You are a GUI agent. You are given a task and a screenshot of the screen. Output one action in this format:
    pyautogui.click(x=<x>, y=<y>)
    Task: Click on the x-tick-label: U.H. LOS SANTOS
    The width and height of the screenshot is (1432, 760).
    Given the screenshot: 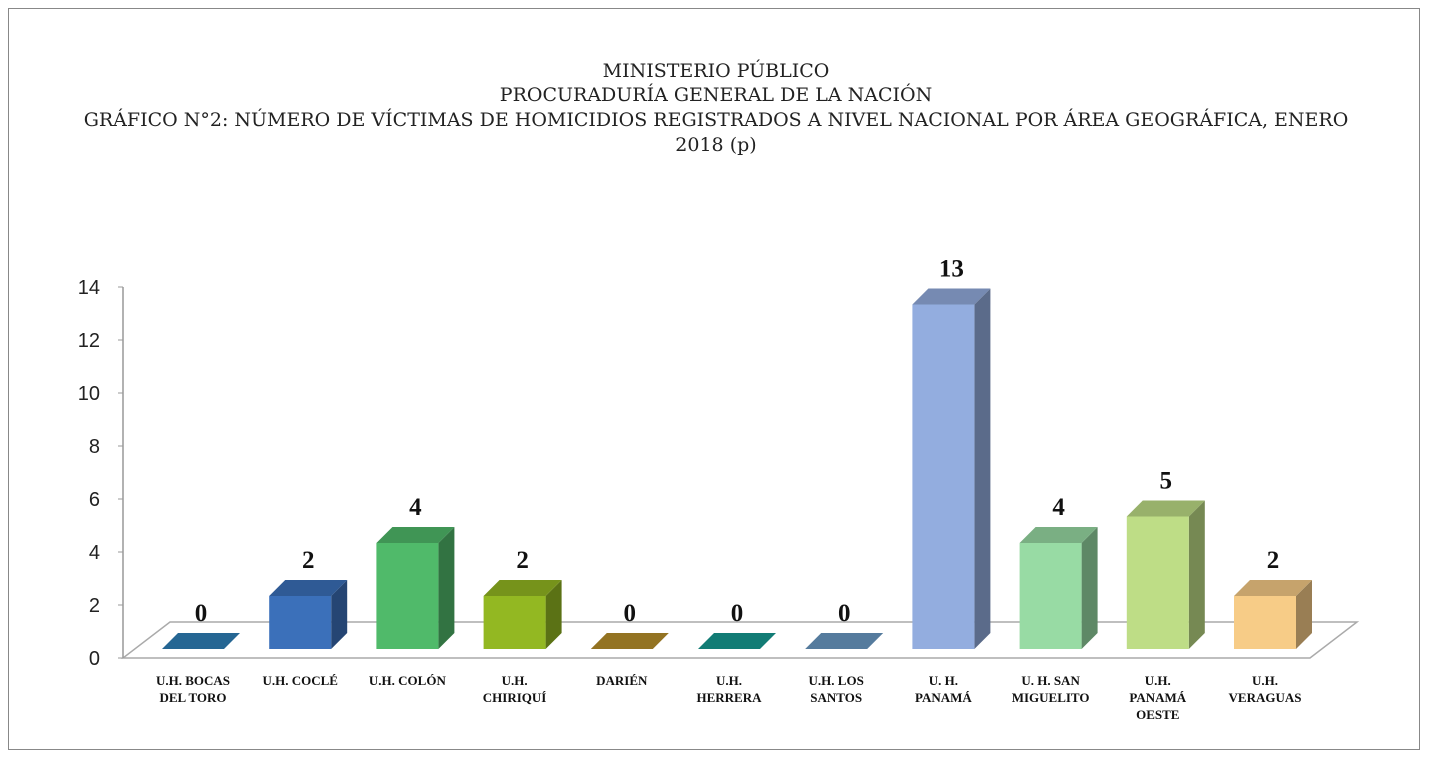 What is the action you would take?
    pyautogui.click(x=836, y=689)
    